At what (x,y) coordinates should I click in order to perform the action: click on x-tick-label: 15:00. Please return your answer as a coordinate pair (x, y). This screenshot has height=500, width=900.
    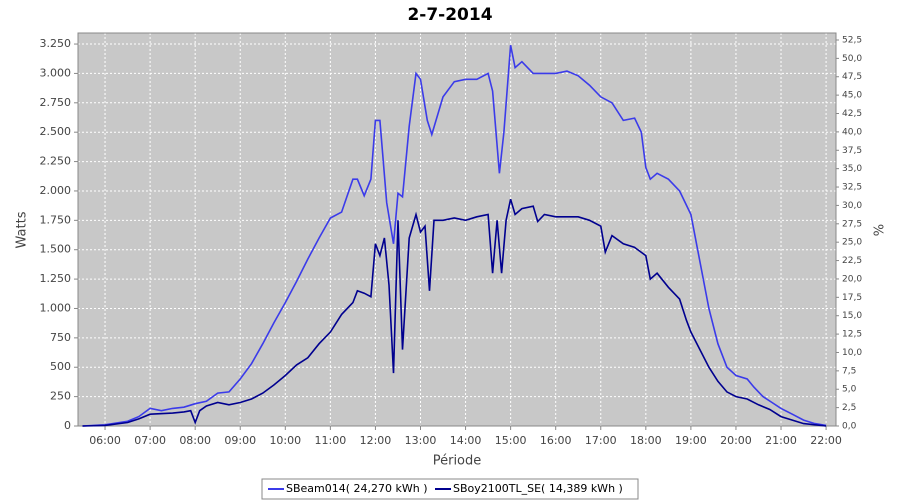
    Looking at the image, I should click on (511, 440).